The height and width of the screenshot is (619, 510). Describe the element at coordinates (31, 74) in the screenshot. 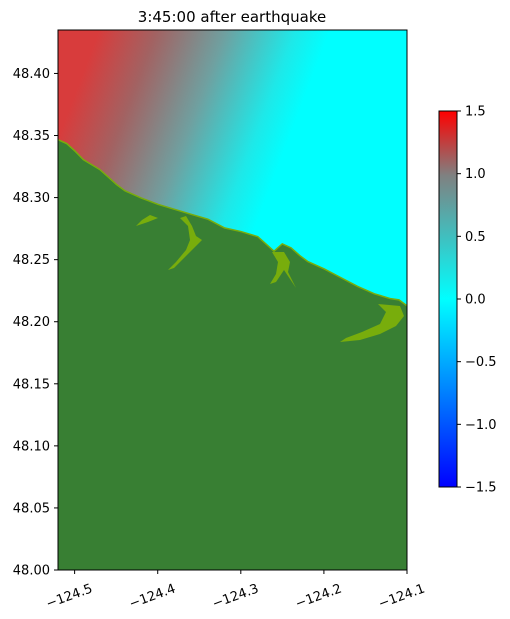

I see `y-tick-label: 48.40` at that location.